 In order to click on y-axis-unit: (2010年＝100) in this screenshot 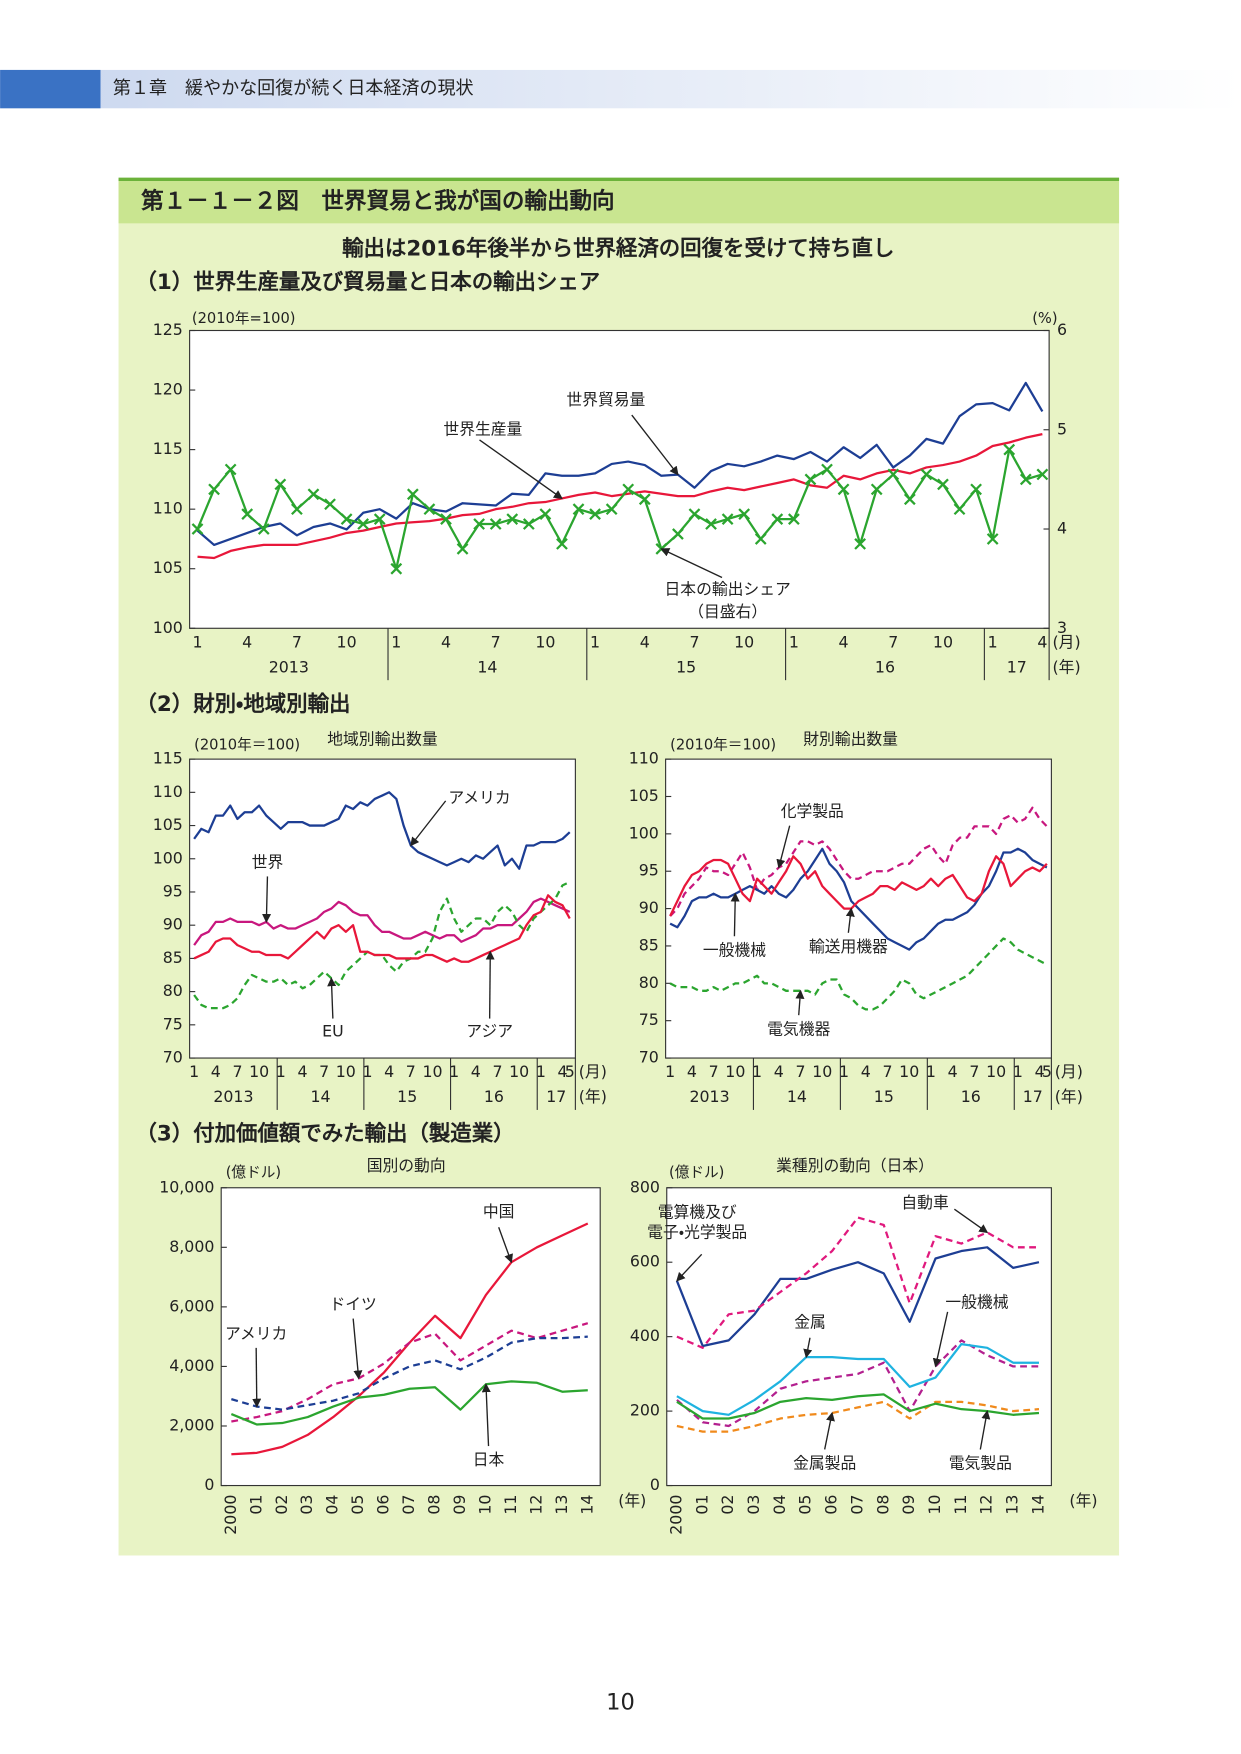, I will do `click(247, 745)`.